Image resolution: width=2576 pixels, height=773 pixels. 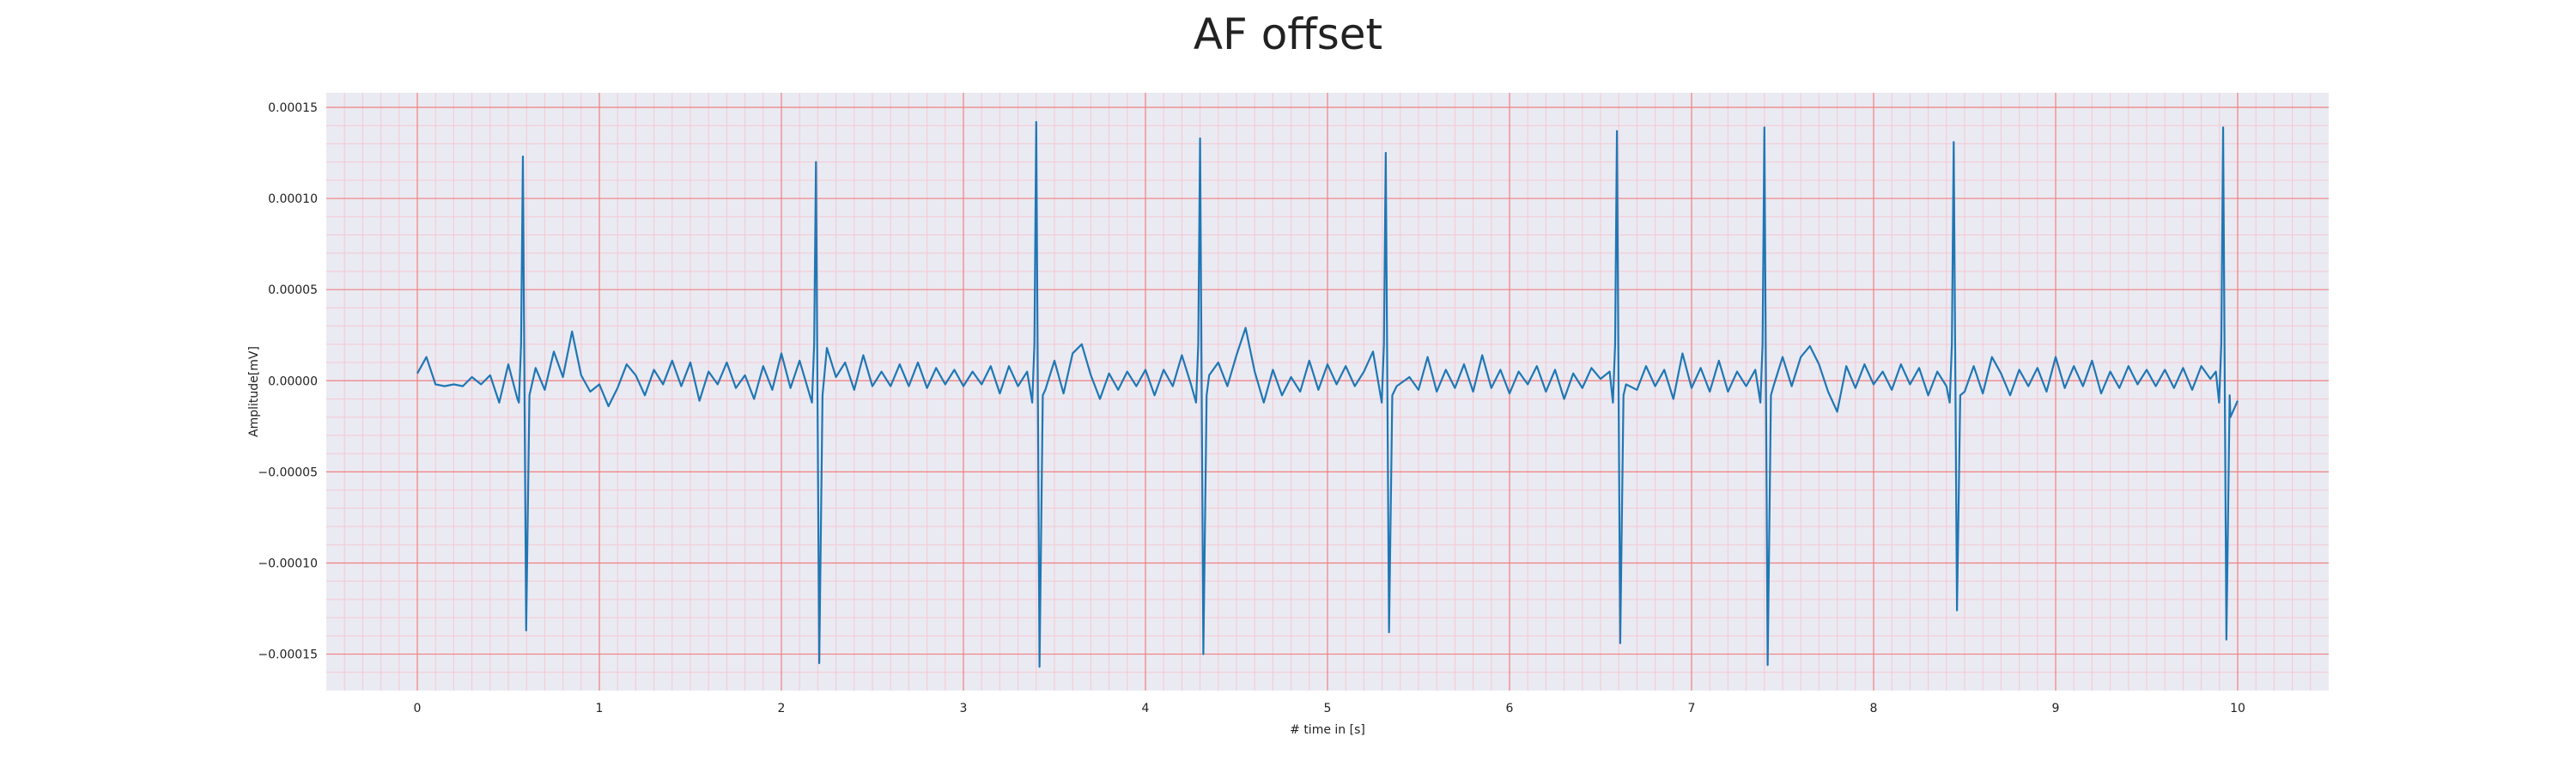 I want to click on x-tick-label: 8, so click(x=1874, y=708).